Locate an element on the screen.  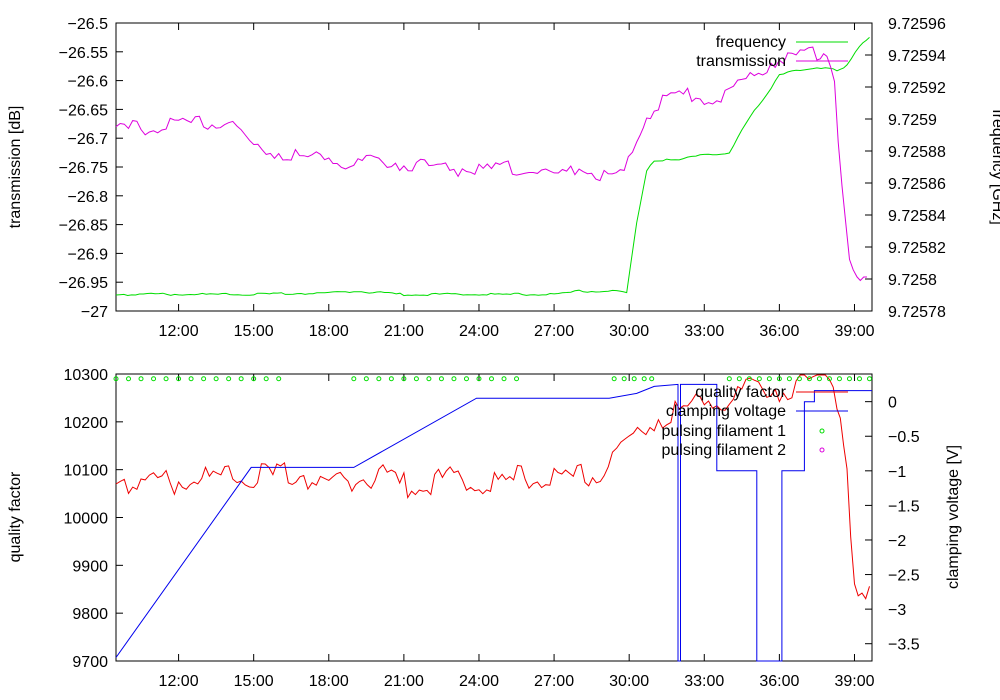
y-tick-label: 10300 is located at coordinates (86, 375).